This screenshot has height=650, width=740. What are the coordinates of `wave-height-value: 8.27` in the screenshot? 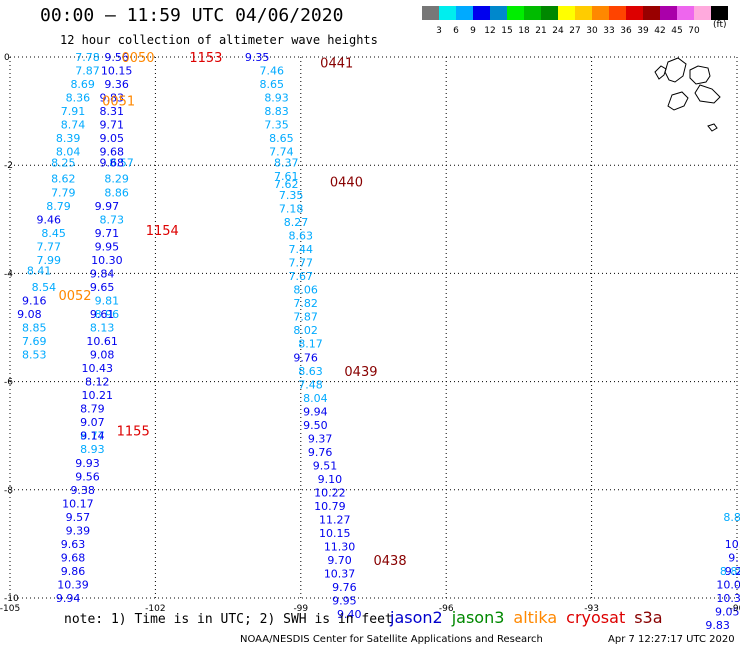 It's located at (296, 222).